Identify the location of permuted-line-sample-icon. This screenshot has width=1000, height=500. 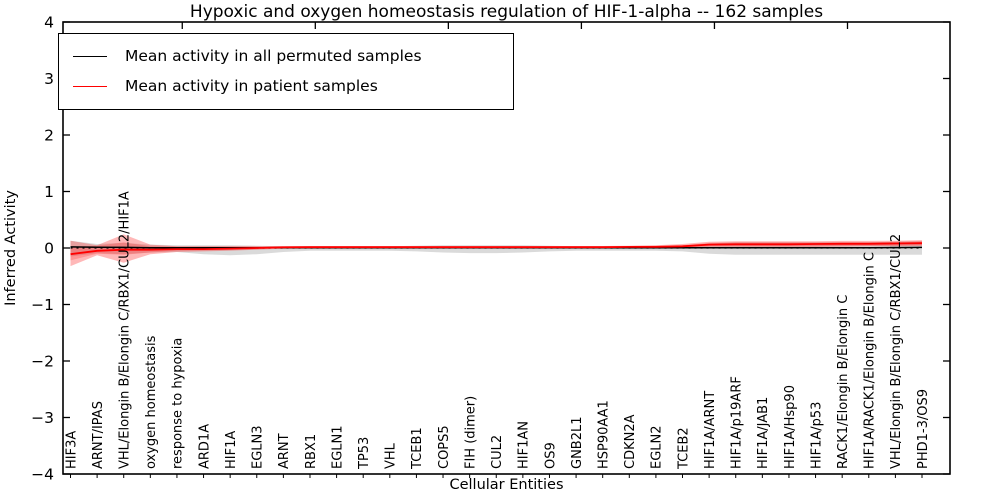
(90, 56).